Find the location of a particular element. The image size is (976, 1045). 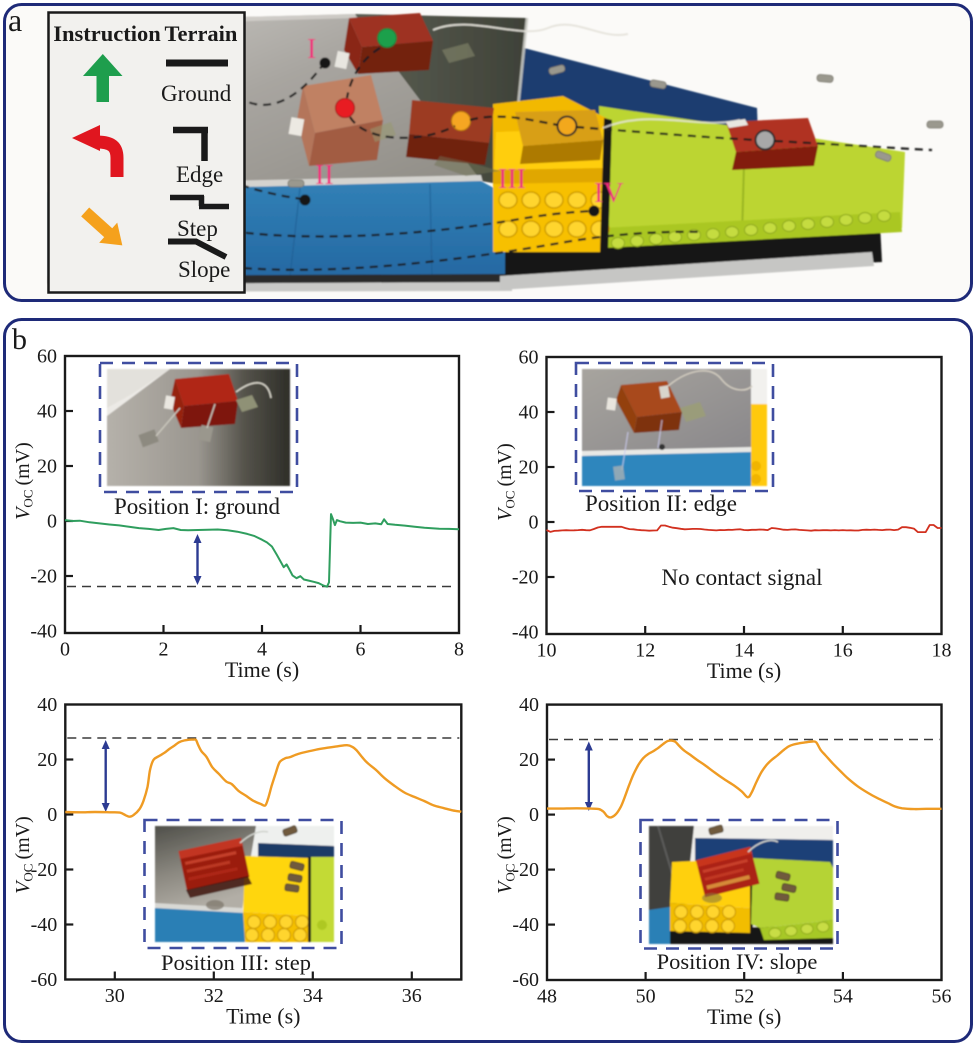

svg-text: 48 is located at coordinates (547, 997).